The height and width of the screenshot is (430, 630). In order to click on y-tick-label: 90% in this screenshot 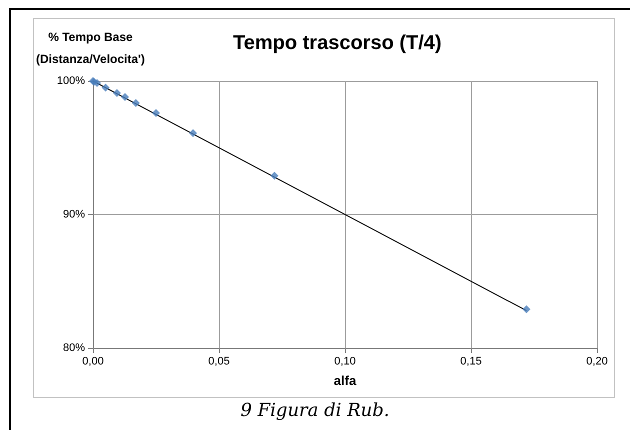, I will do `click(74, 214)`.